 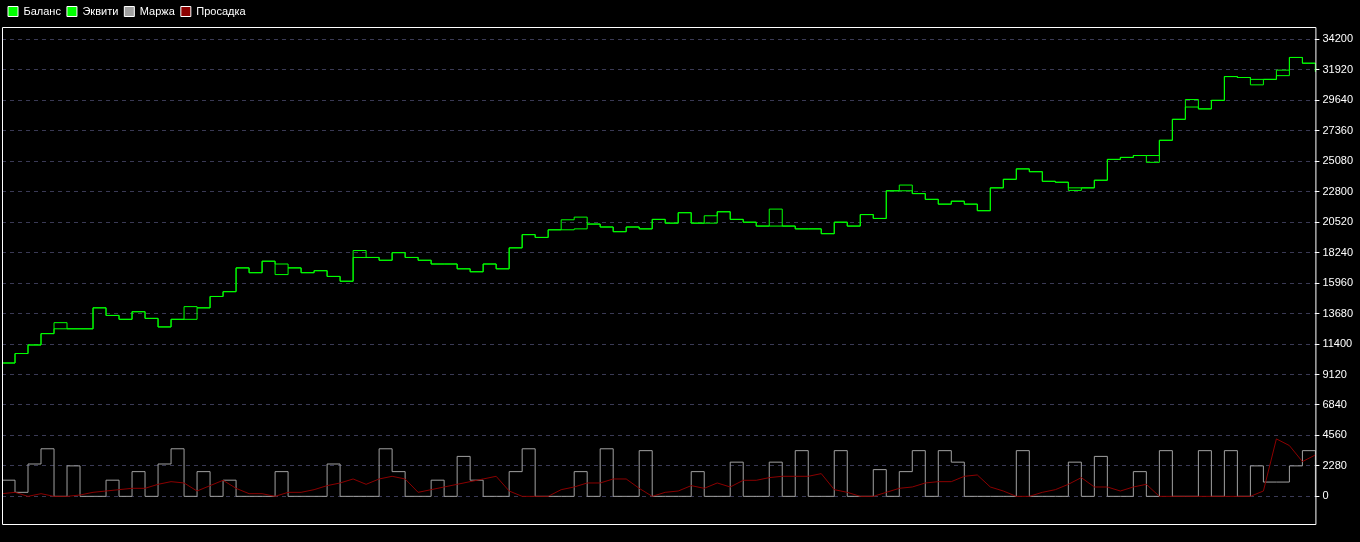 I want to click on y-tick-label: 11400, so click(x=1337, y=343).